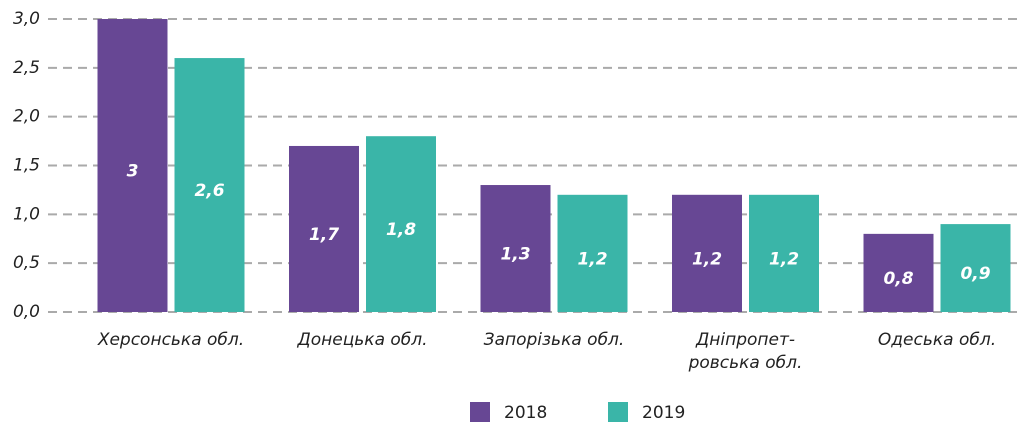 Image resolution: width=1025 pixels, height=423 pixels. What do you see at coordinates (937, 340) in the screenshot?
I see `x-tick-label: Одеська обл.` at bounding box center [937, 340].